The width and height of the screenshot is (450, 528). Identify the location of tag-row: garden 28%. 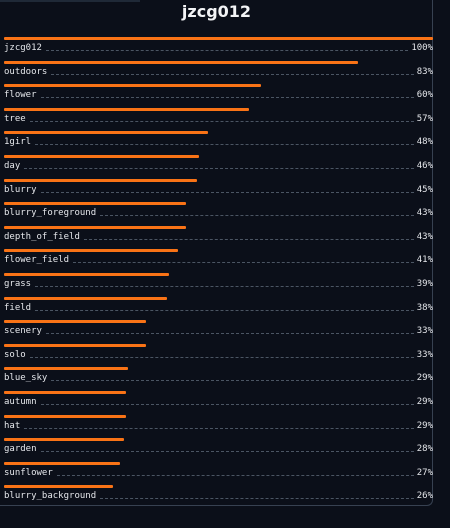
(216, 450).